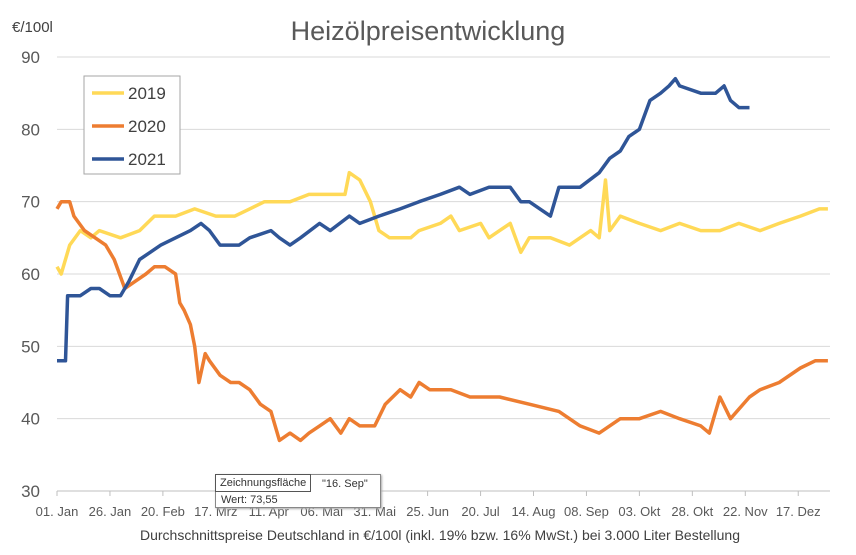  I want to click on x-tick-label: 14. Aug, so click(533, 511).